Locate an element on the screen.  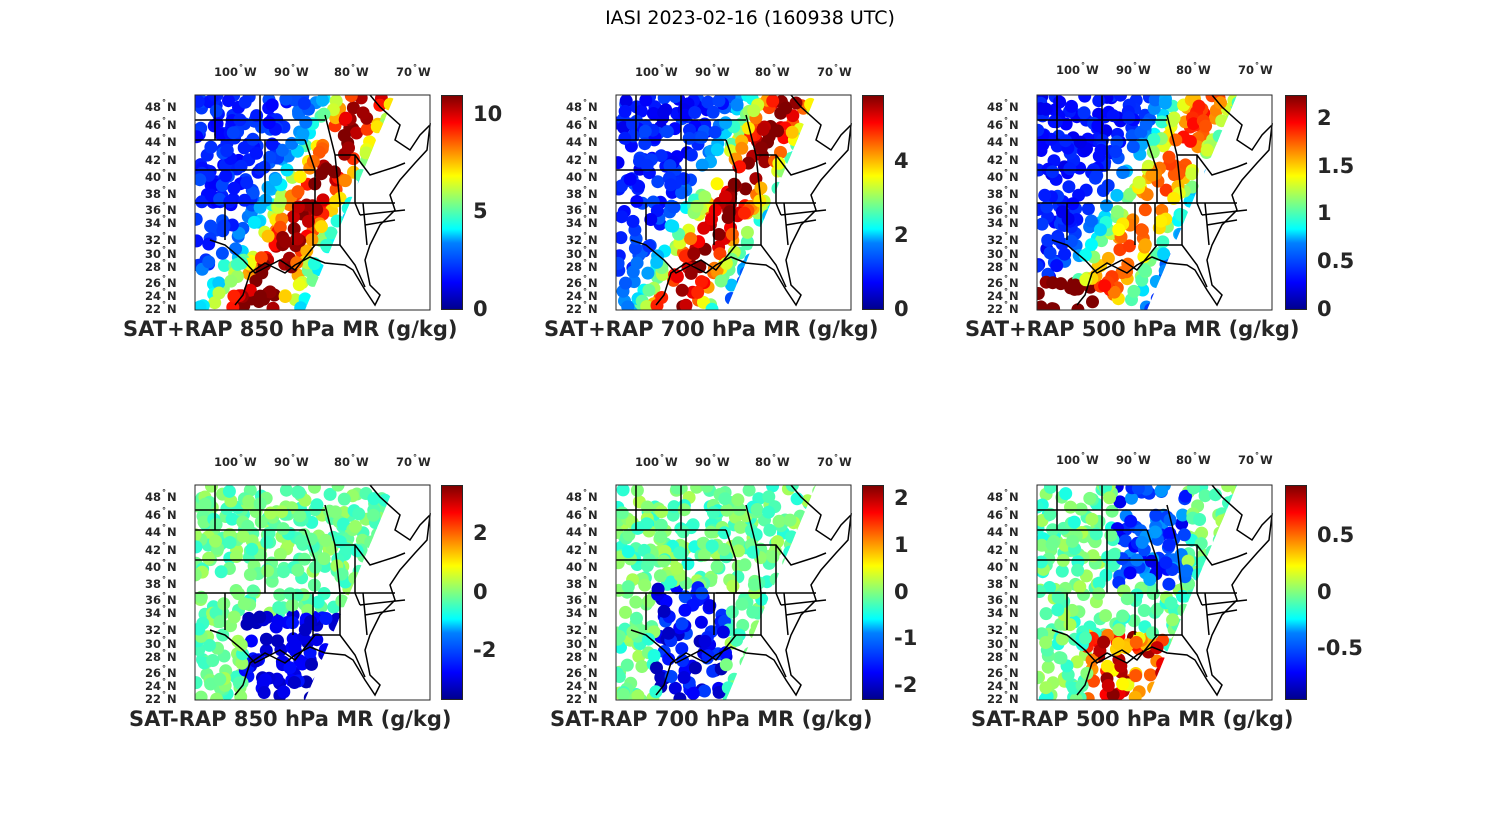
latitude-label: 22°N is located at coordinates (161, 698).